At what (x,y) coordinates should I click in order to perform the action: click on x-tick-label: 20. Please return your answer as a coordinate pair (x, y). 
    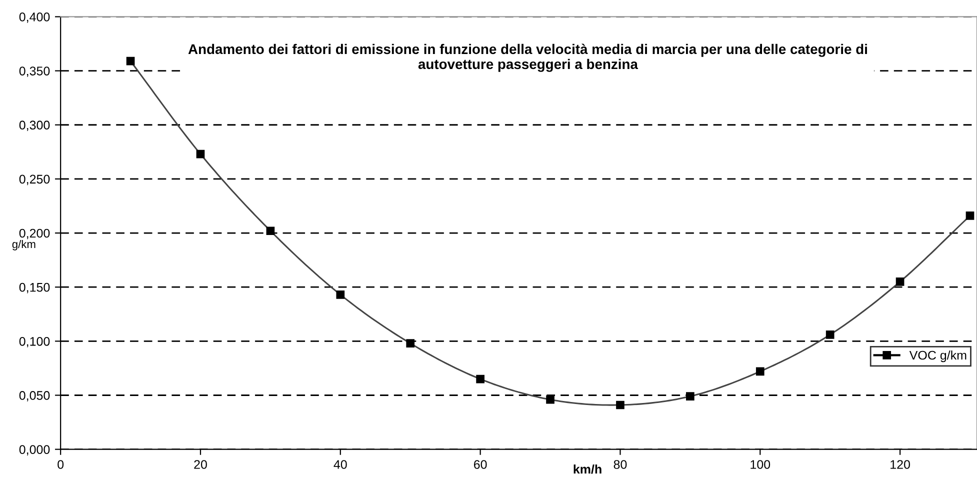
    Looking at the image, I should click on (200, 464).